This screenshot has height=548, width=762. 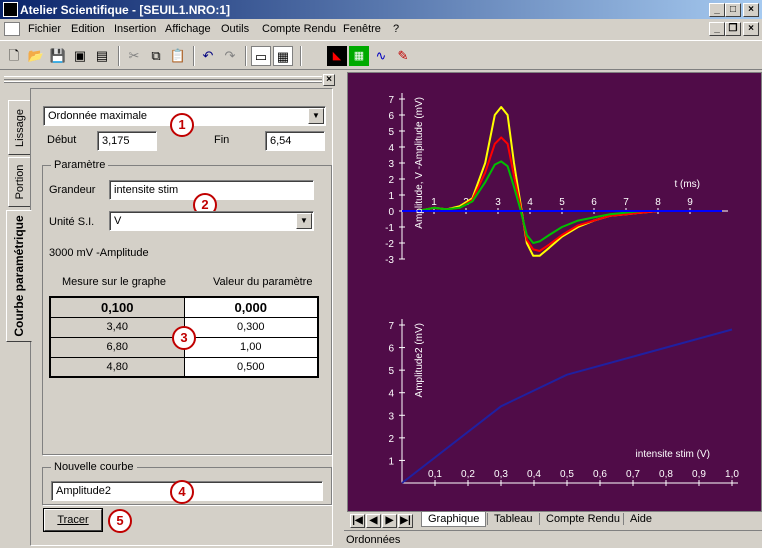 I want to click on y-tick-label: -2, so click(x=389, y=244).